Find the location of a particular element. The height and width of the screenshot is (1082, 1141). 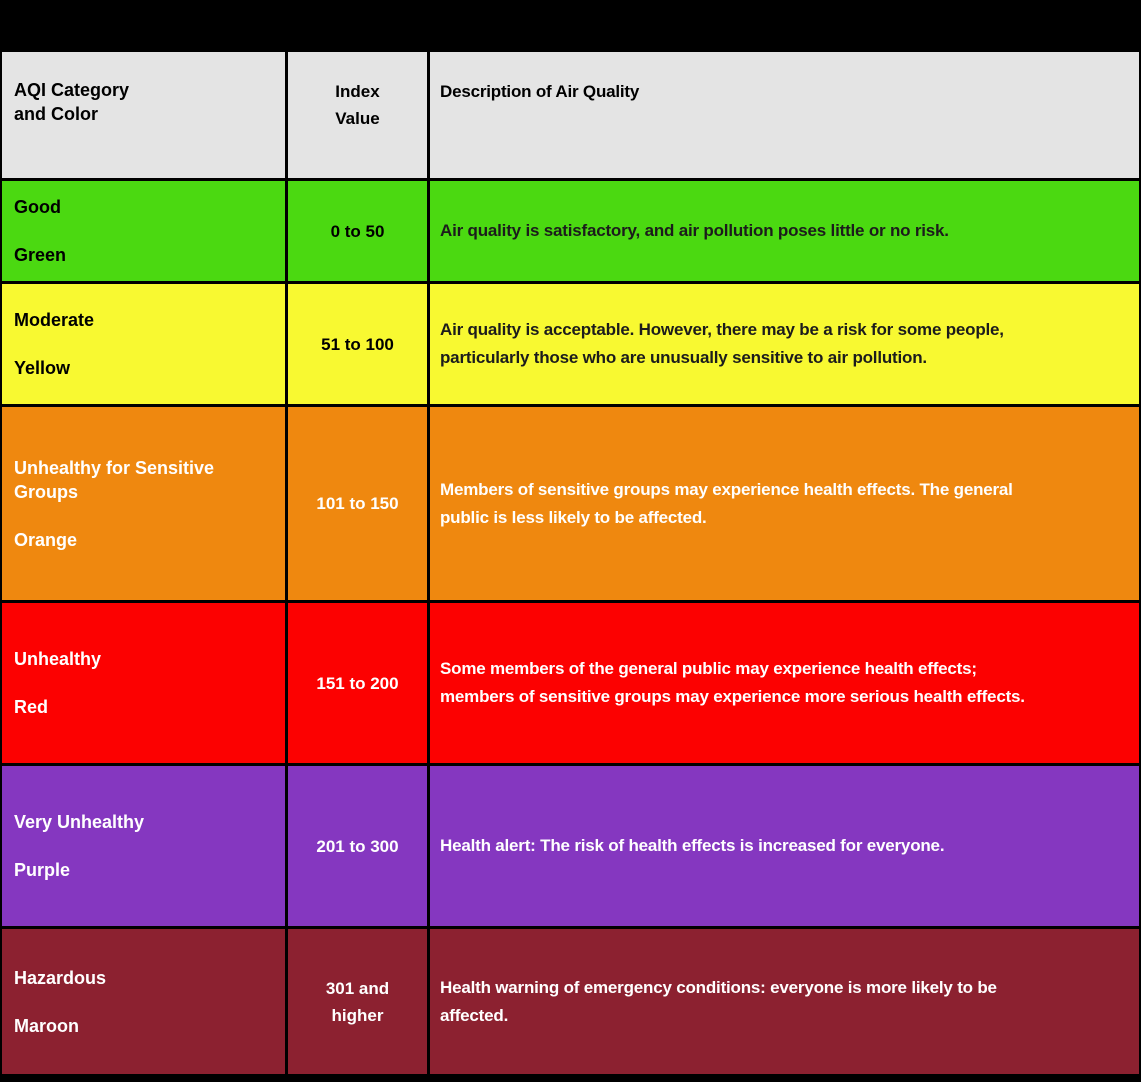

color-name-label: Yellow is located at coordinates (42, 368).